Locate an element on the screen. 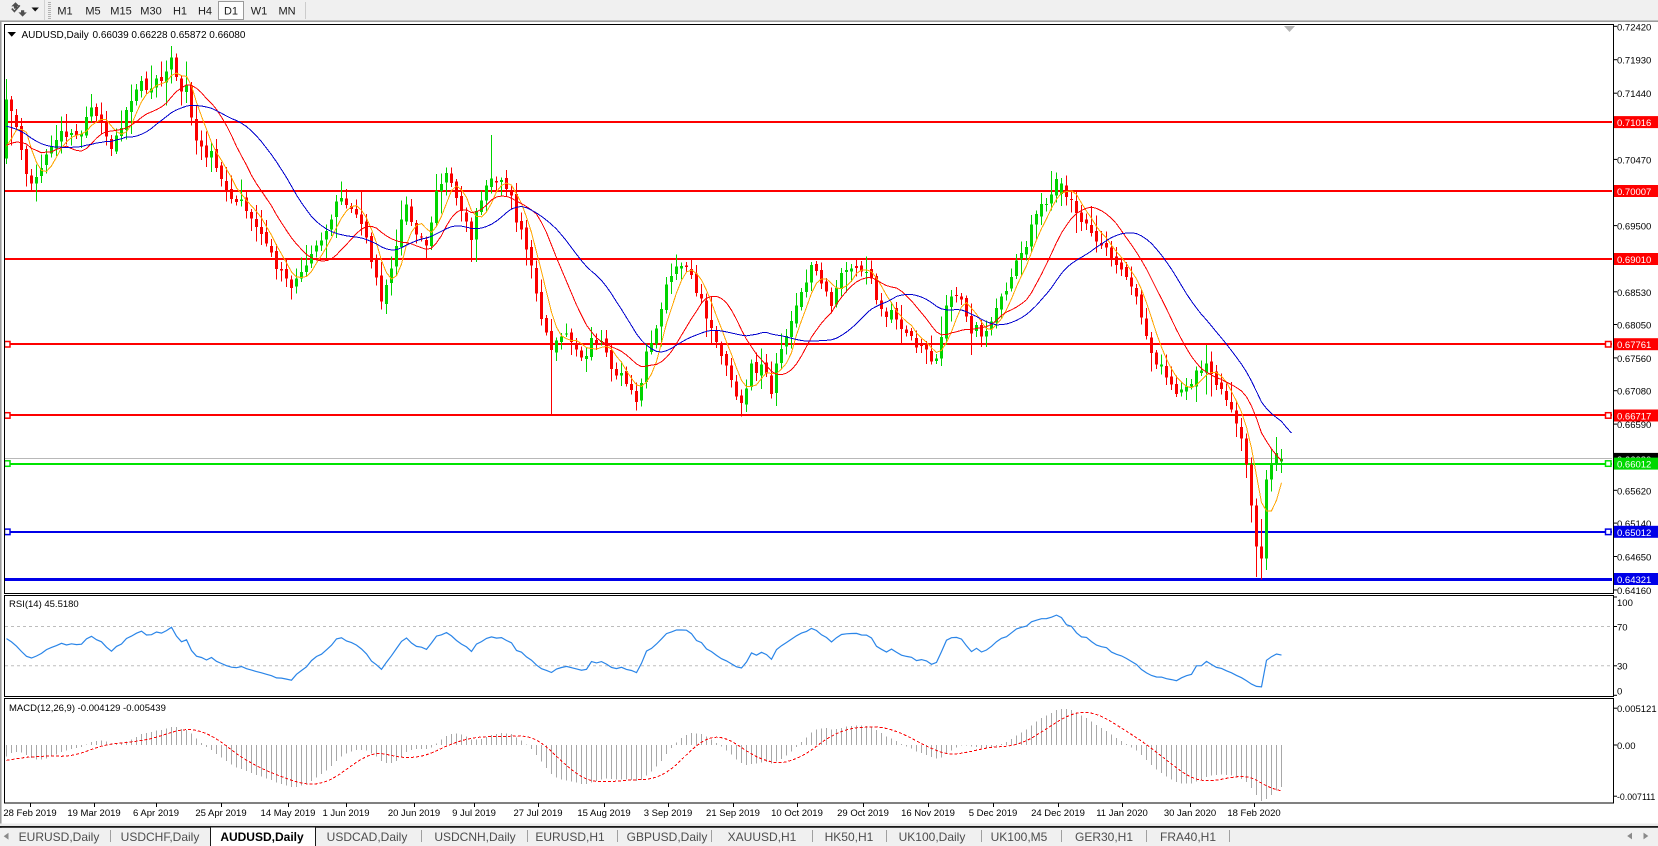  svg-text: 14 May 2019 is located at coordinates (288, 813).